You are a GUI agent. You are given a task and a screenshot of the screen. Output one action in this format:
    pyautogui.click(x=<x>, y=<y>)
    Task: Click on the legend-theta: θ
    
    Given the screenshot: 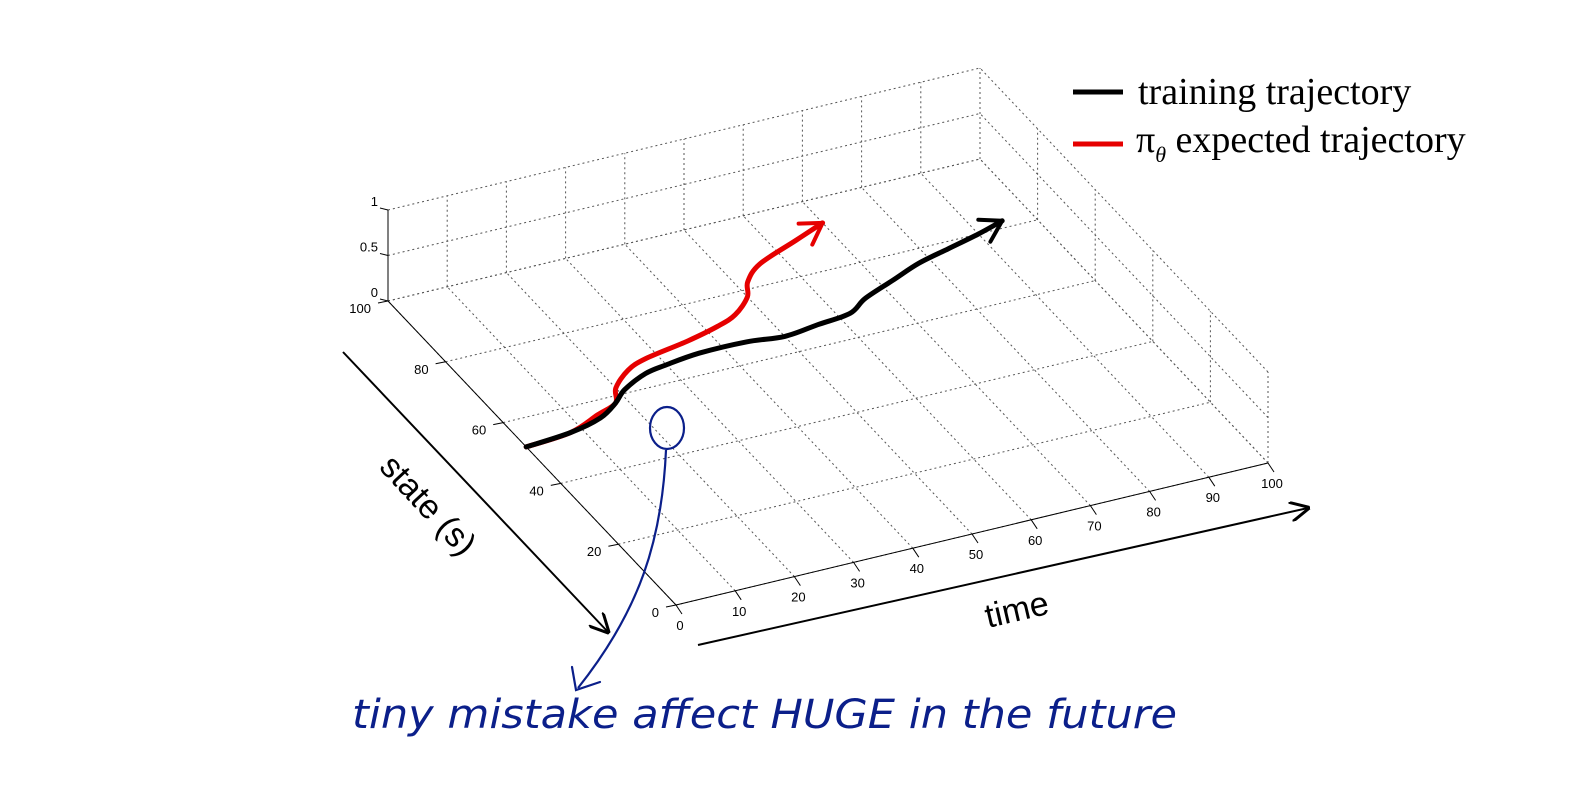 What is the action you would take?
    pyautogui.click(x=1160, y=154)
    